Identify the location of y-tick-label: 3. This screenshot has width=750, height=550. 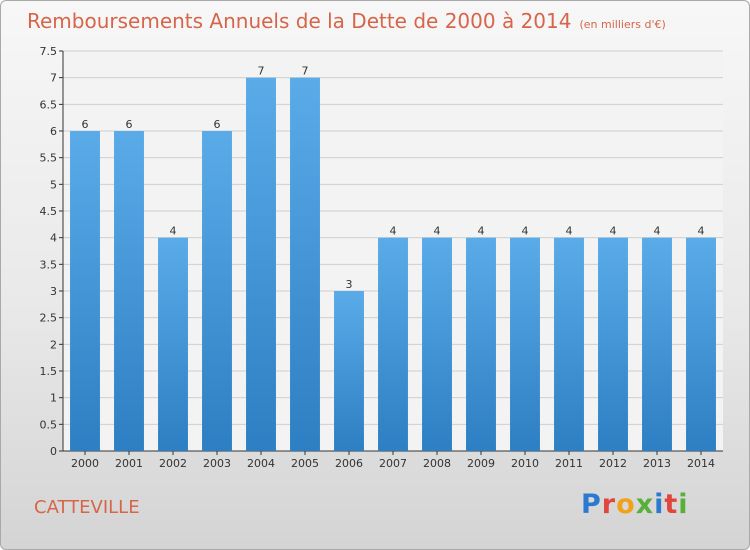
(53, 291).